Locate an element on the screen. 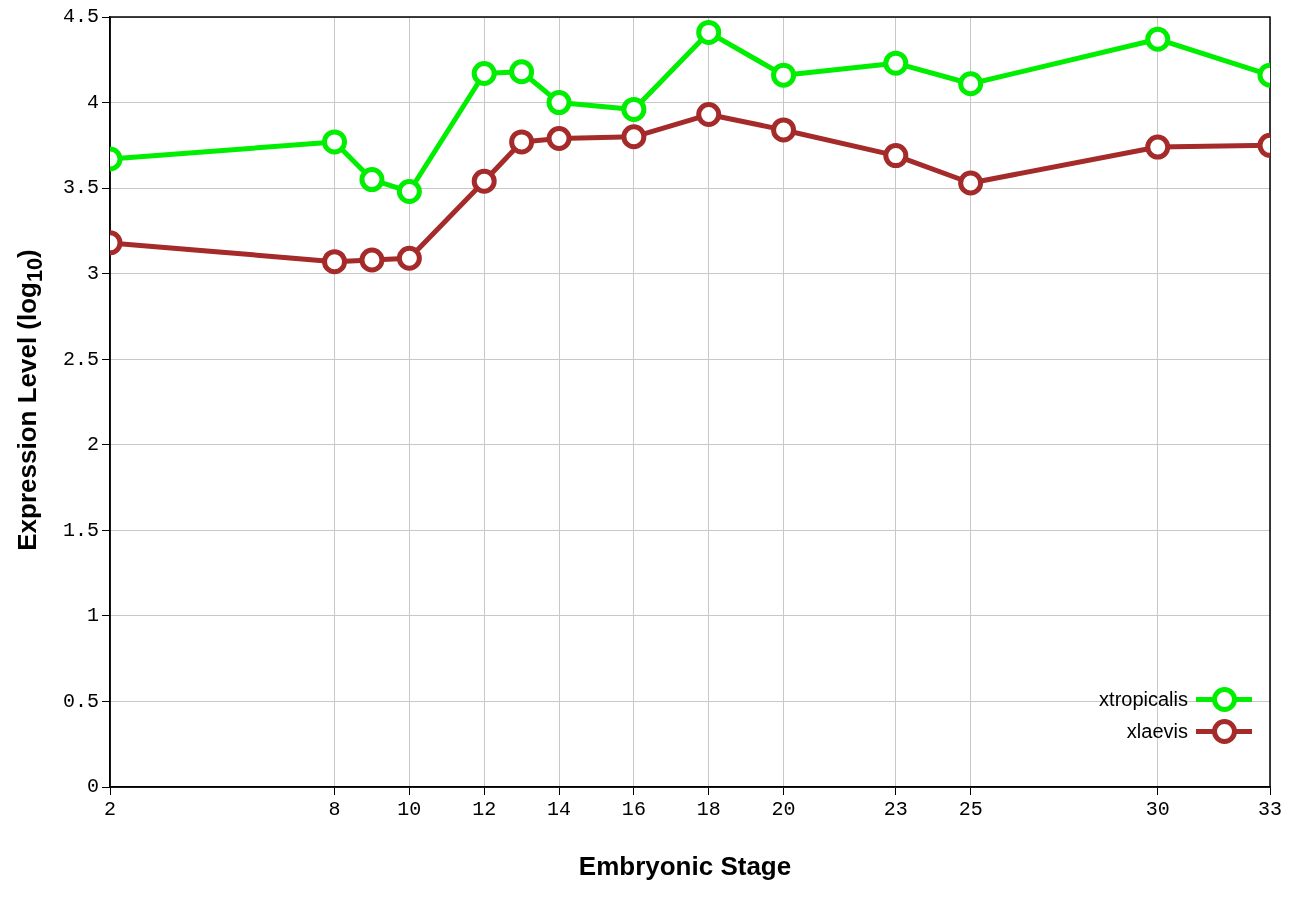  x-tick-label: 8 is located at coordinates (334, 810).